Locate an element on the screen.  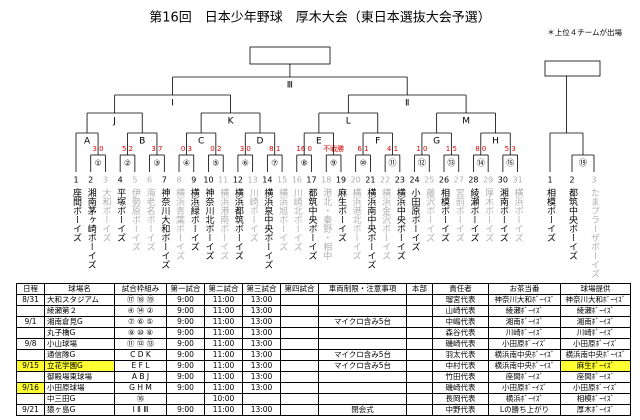
table-cell: 綾瀬第２ is located at coordinates (79, 311).